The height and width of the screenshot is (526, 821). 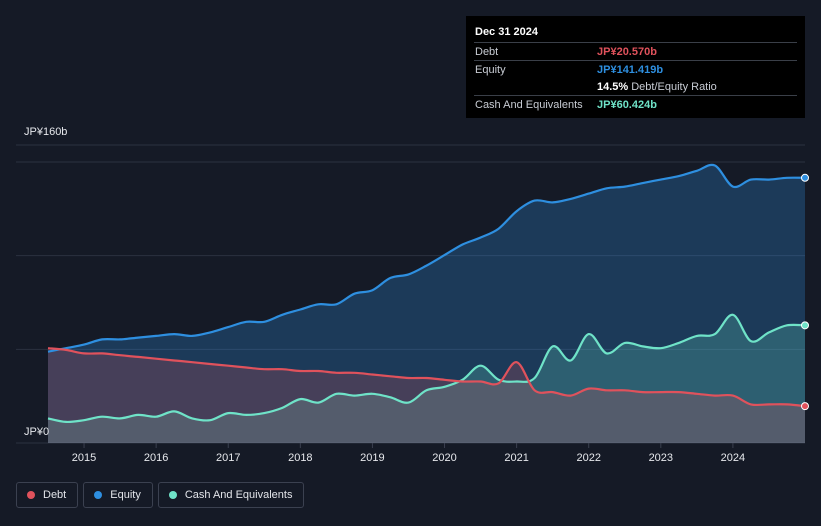 What do you see at coordinates (627, 104) in the screenshot?
I see `tooltip-cash-value: JP¥60.424b` at bounding box center [627, 104].